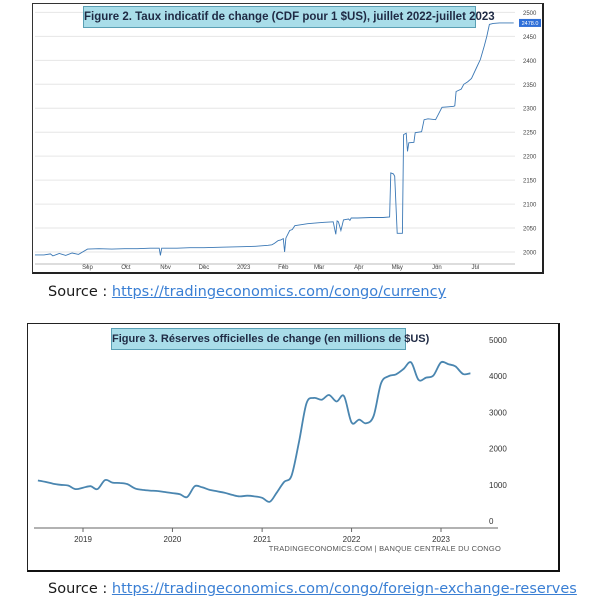  I want to click on x-tick-label: Nov, so click(165, 268).